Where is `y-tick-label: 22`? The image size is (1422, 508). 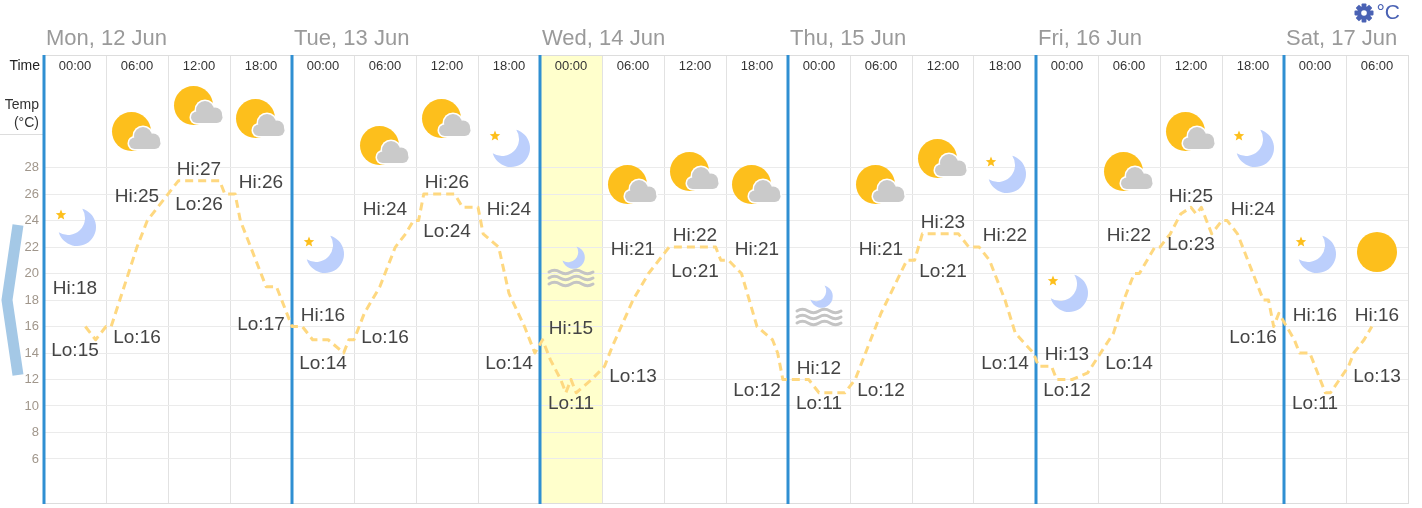 y-tick-label: 22 is located at coordinates (31, 246).